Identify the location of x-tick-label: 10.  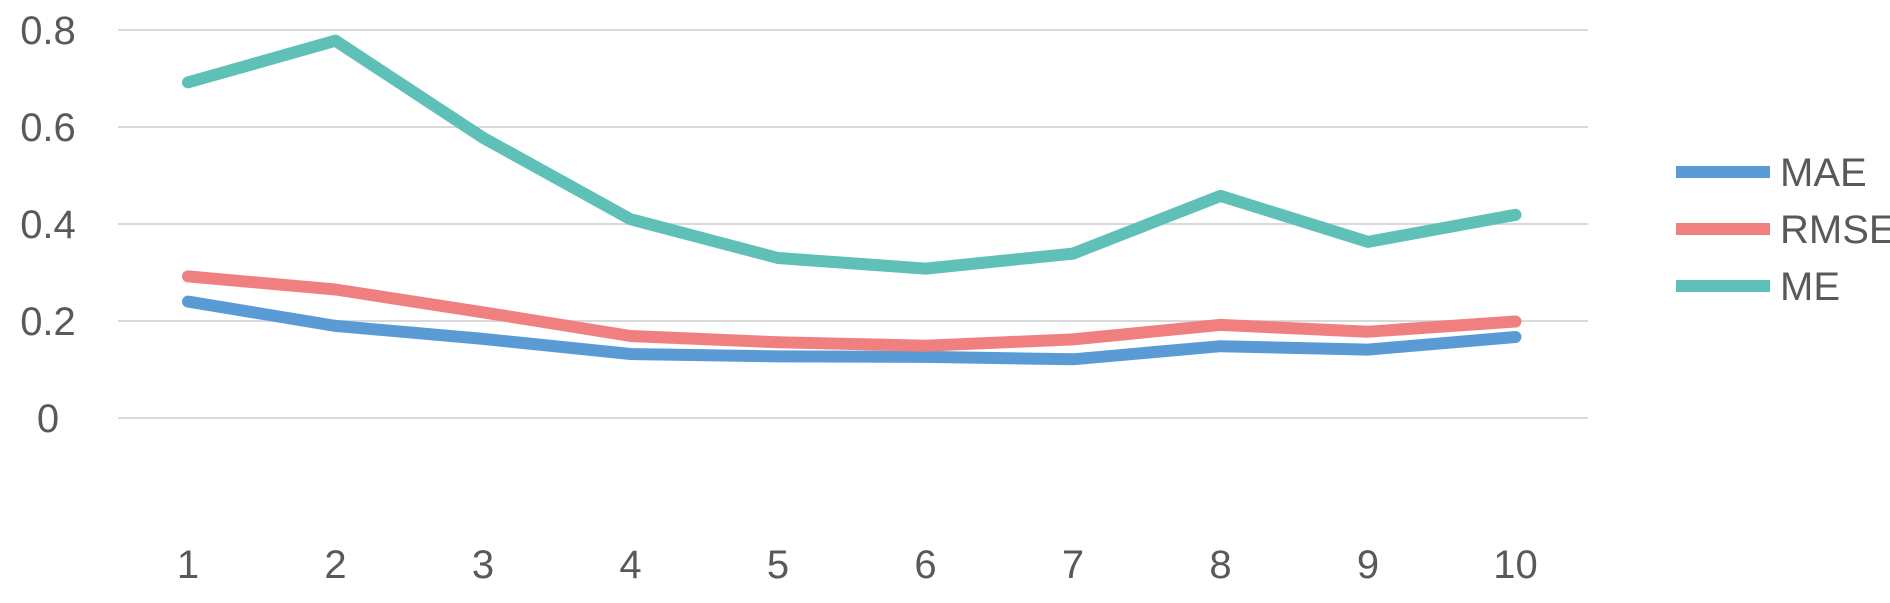
(1515, 565).